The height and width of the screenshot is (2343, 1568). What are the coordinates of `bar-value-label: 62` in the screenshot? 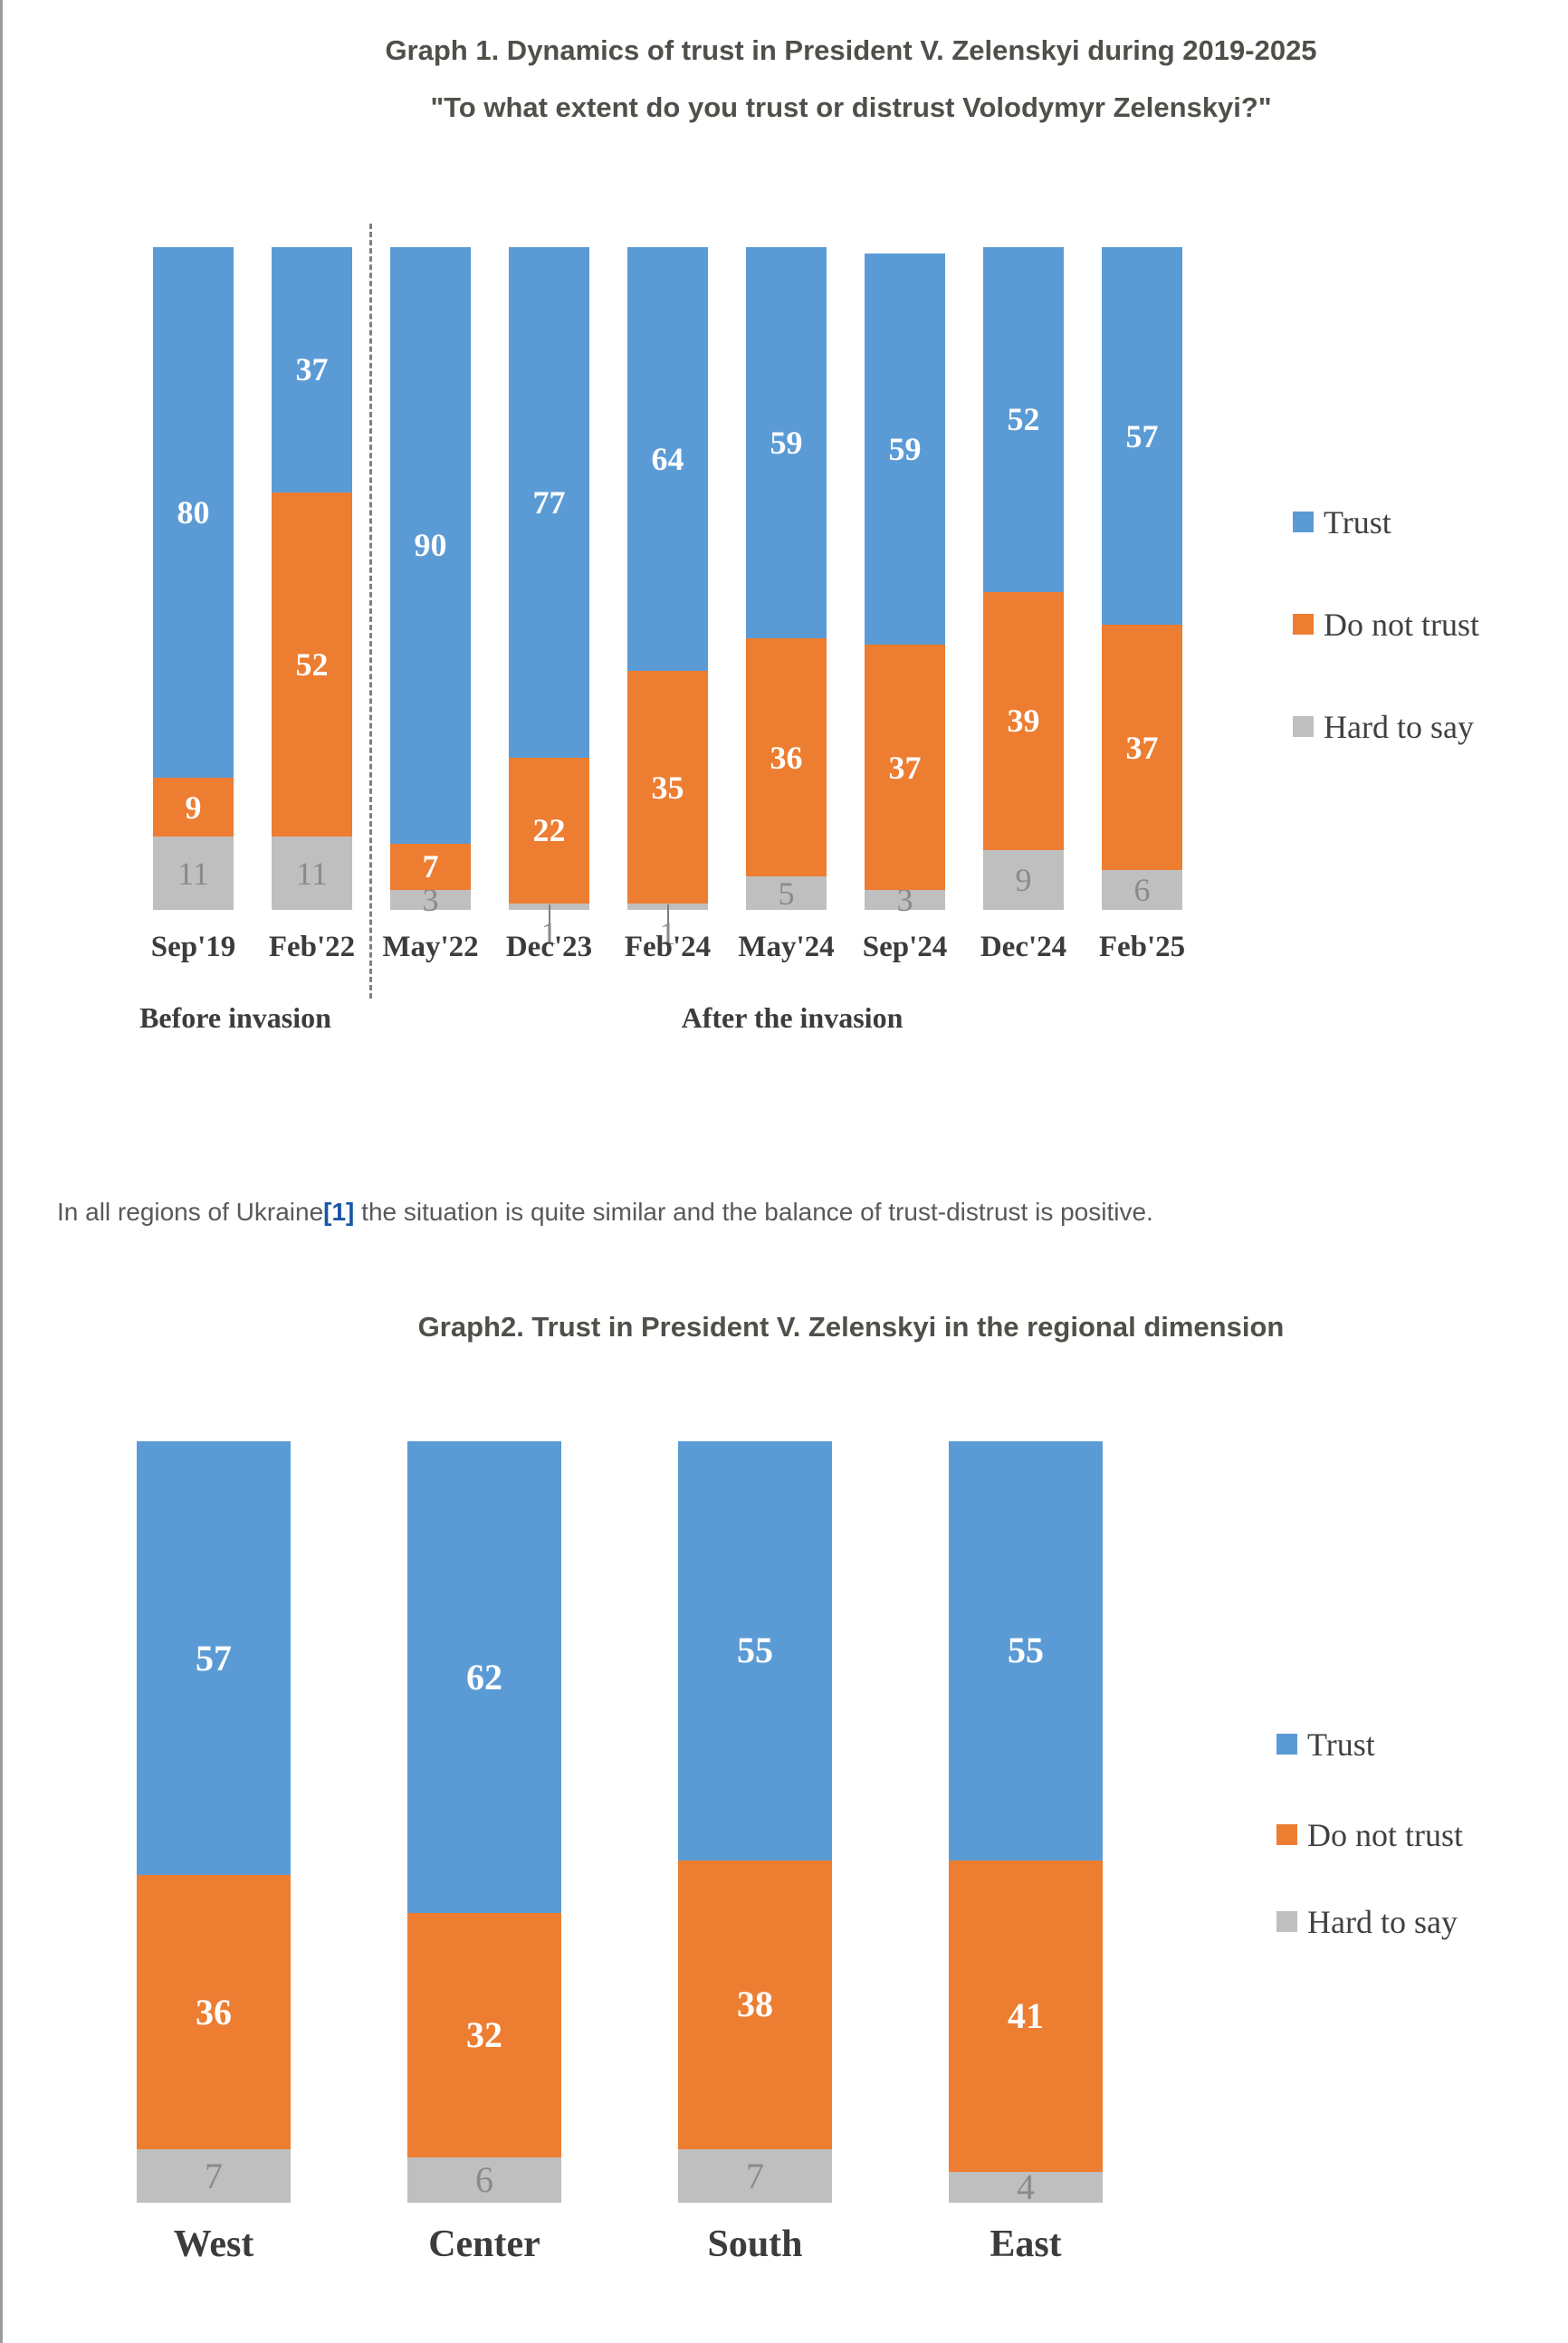 It's located at (484, 1677).